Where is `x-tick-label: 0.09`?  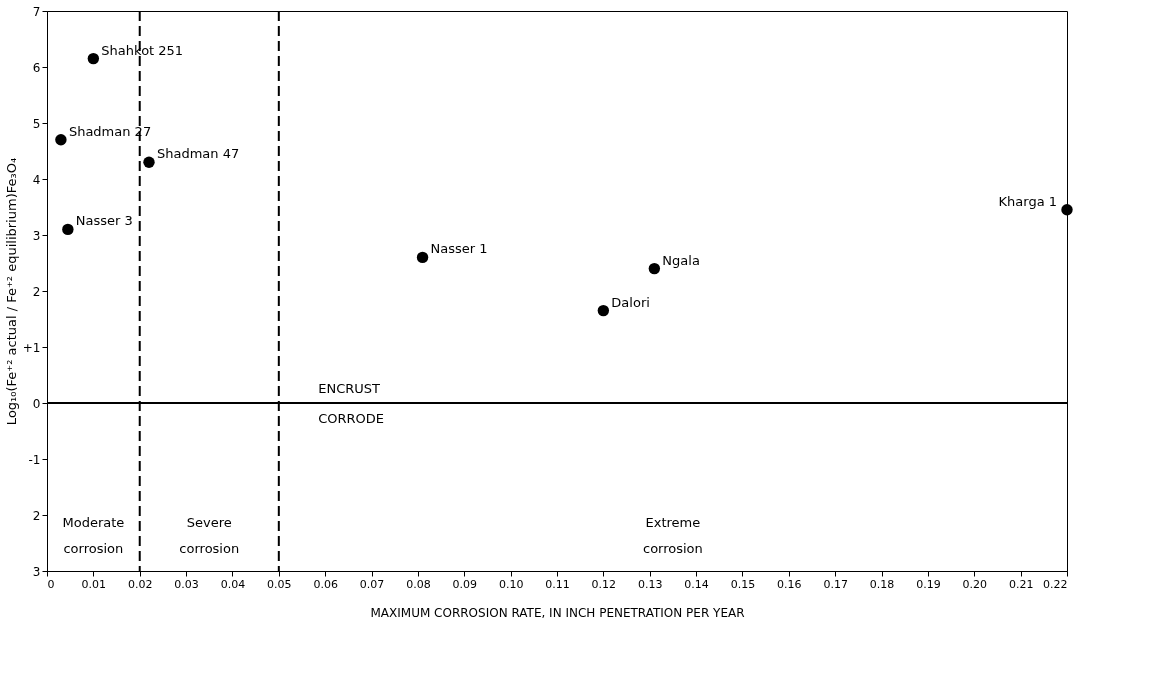
x-tick-label: 0.09 is located at coordinates (465, 584).